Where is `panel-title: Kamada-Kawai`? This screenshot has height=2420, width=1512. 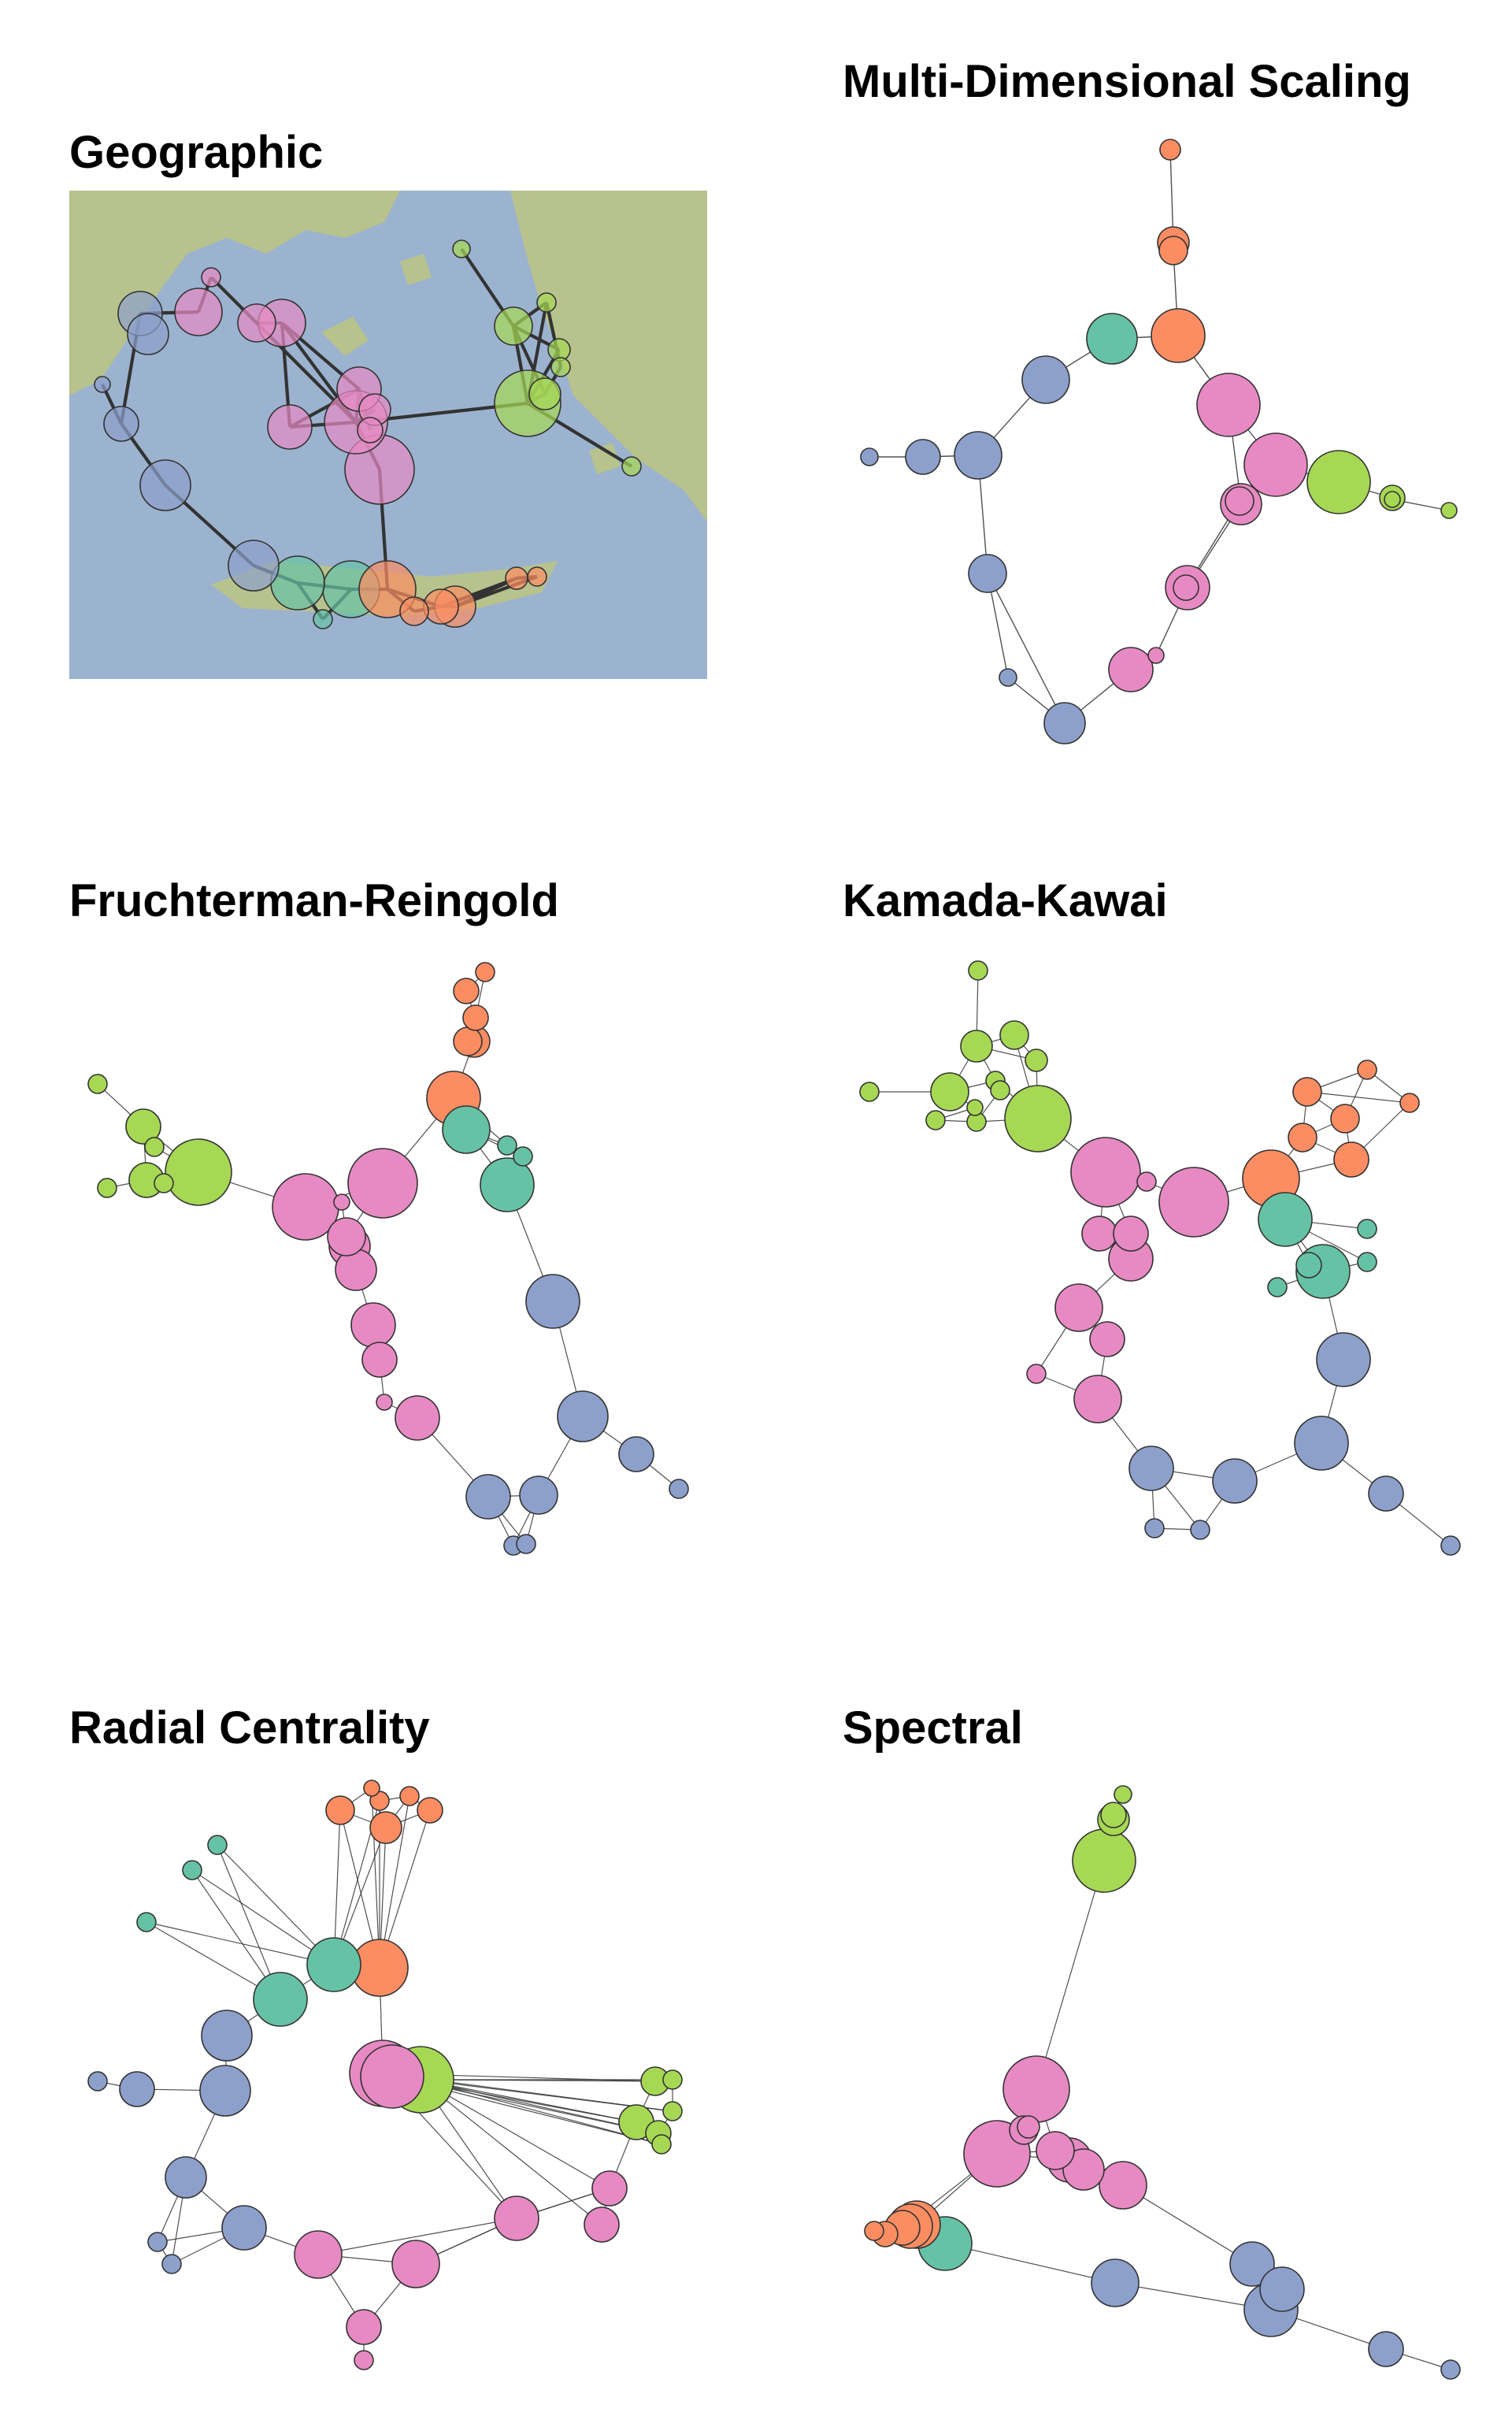 panel-title: Kamada-Kawai is located at coordinates (1005, 900).